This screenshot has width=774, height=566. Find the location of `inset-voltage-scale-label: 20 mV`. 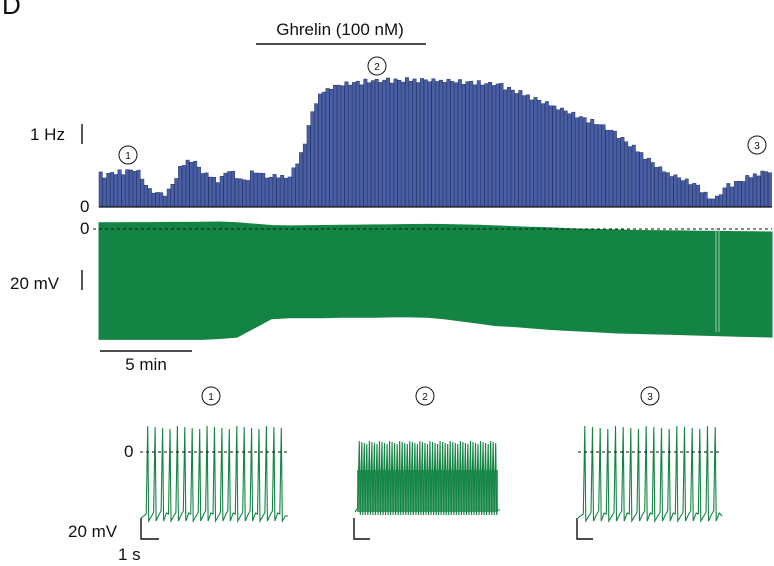

inset-voltage-scale-label: 20 mV is located at coordinates (93, 531).